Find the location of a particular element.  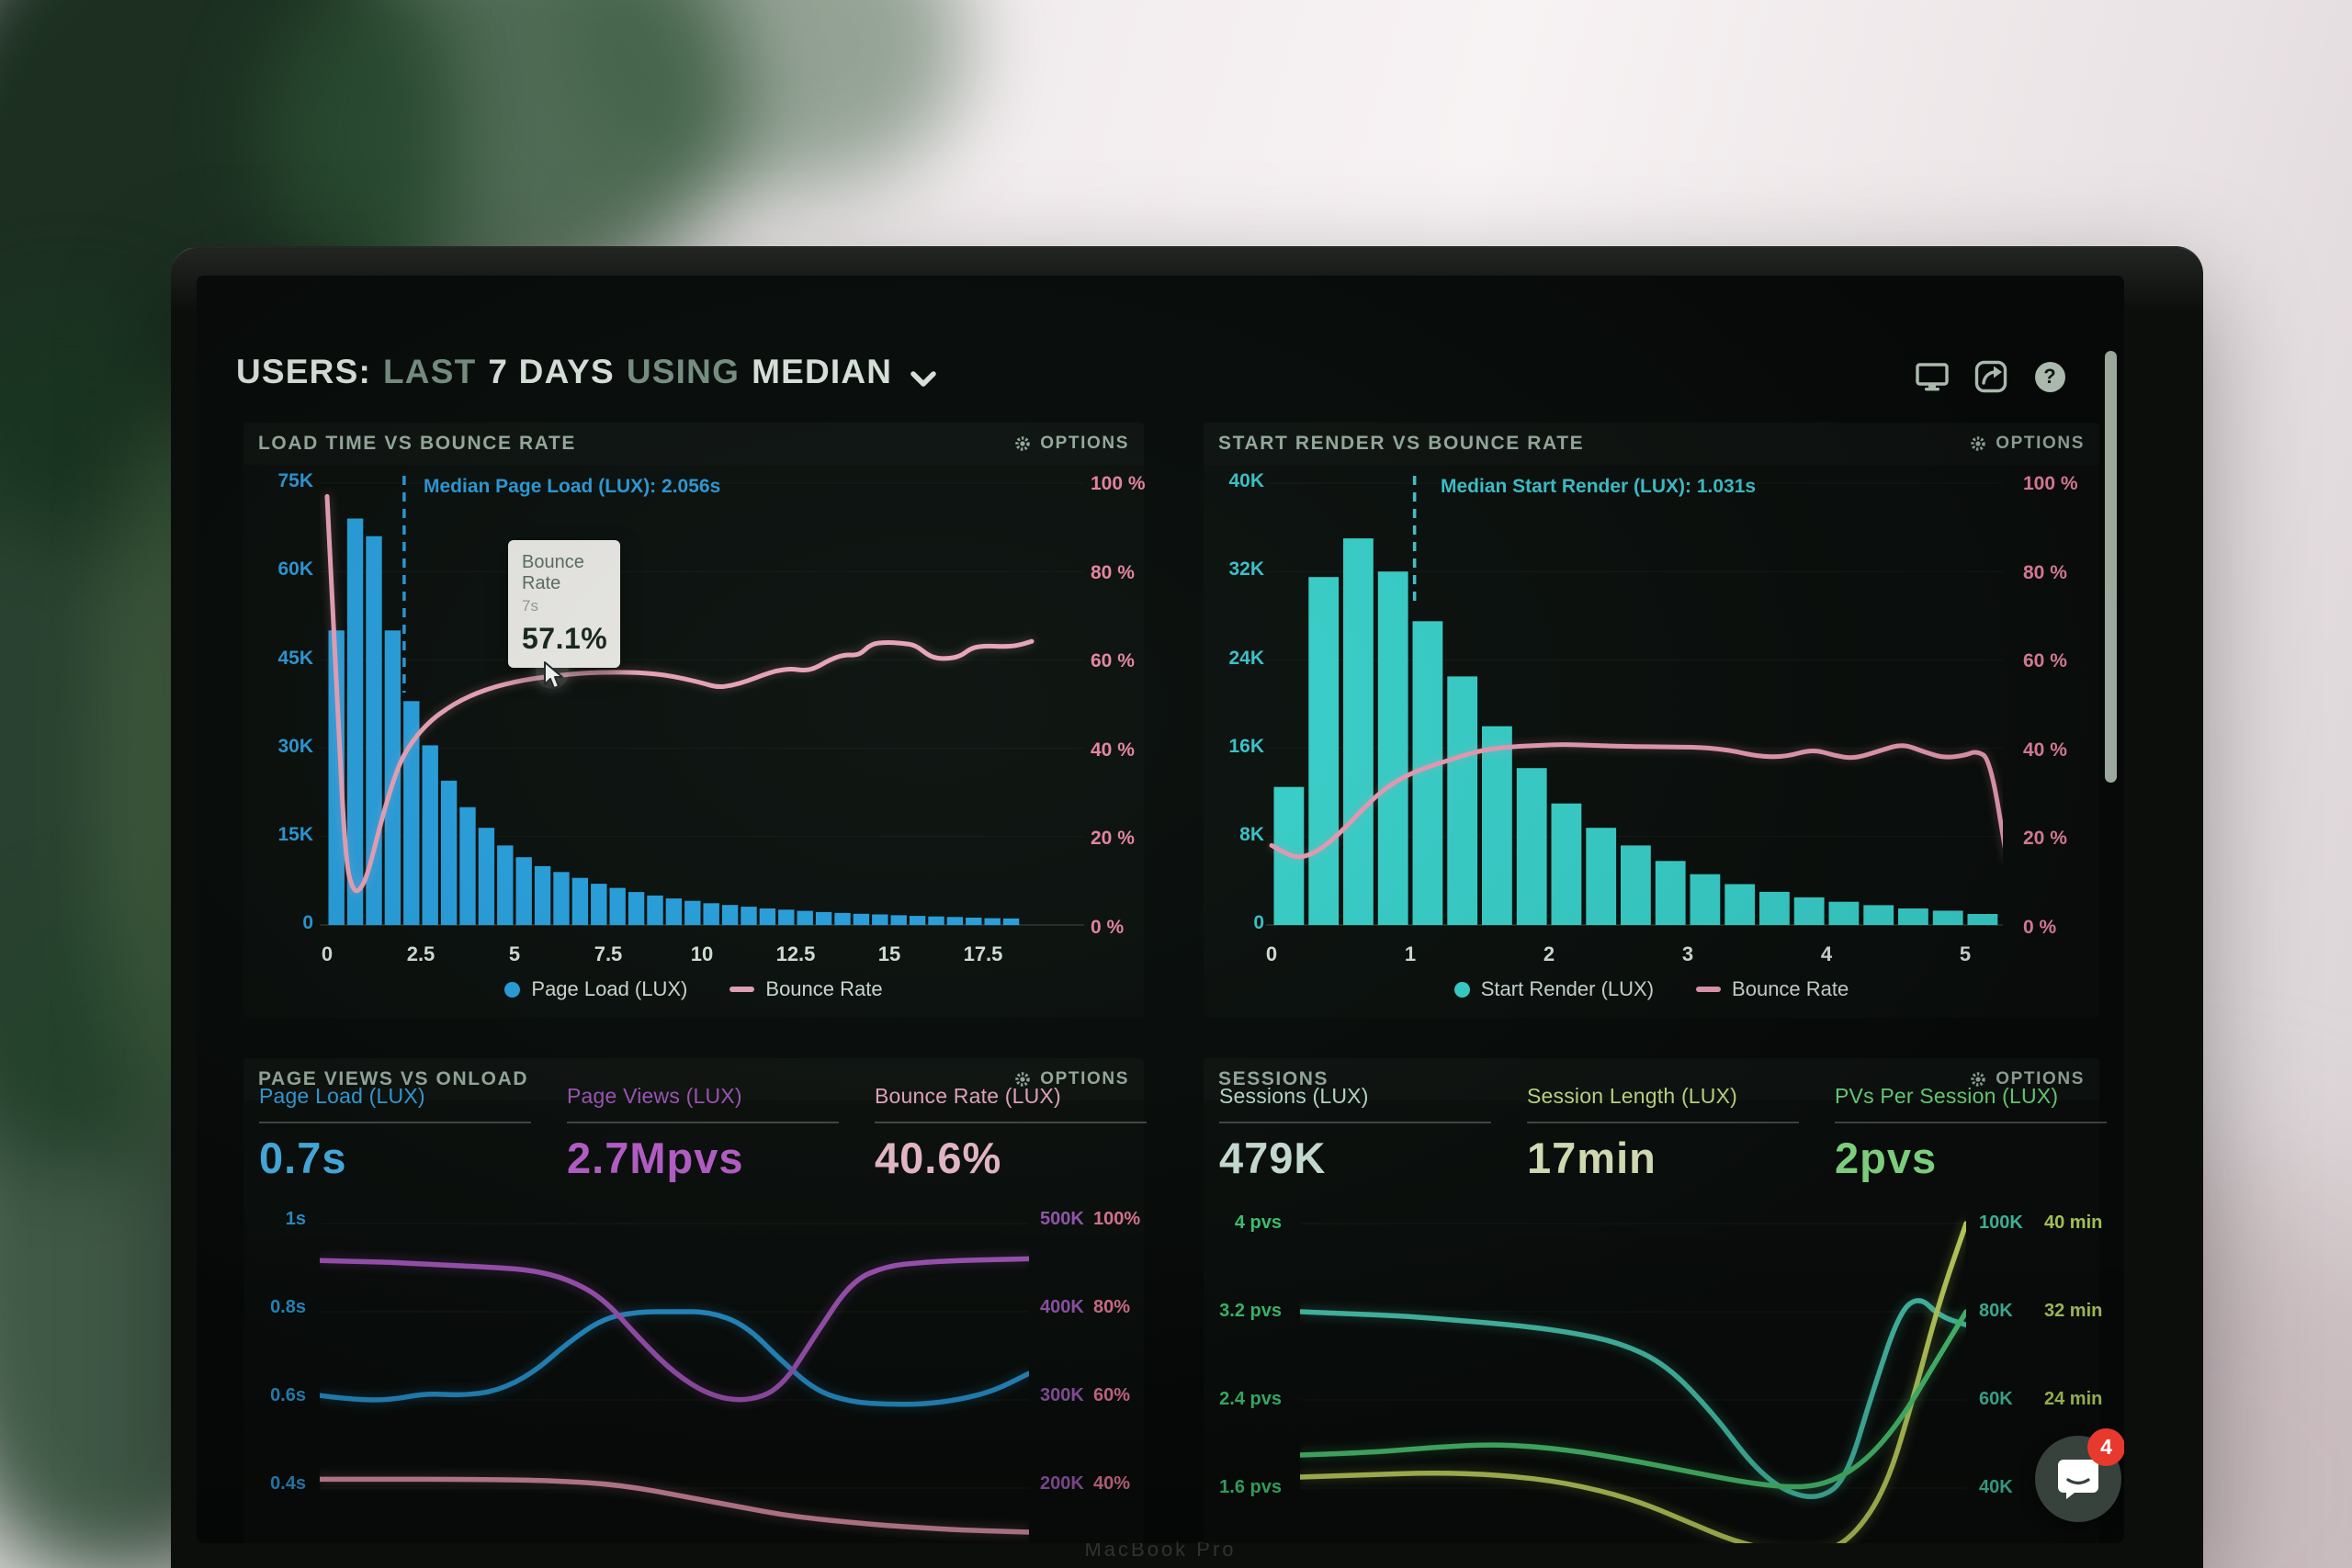

y-axis-label: 60 % is located at coordinates (2045, 661).